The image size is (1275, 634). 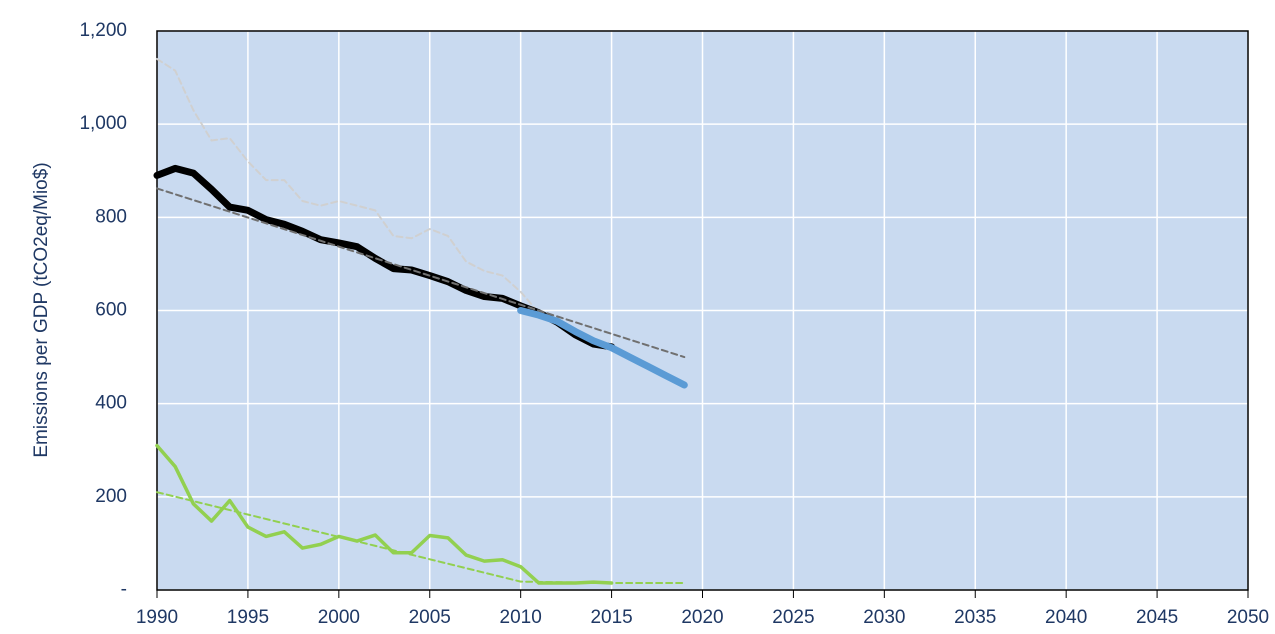 I want to click on y-tick-label: 1,000, so click(x=103, y=123).